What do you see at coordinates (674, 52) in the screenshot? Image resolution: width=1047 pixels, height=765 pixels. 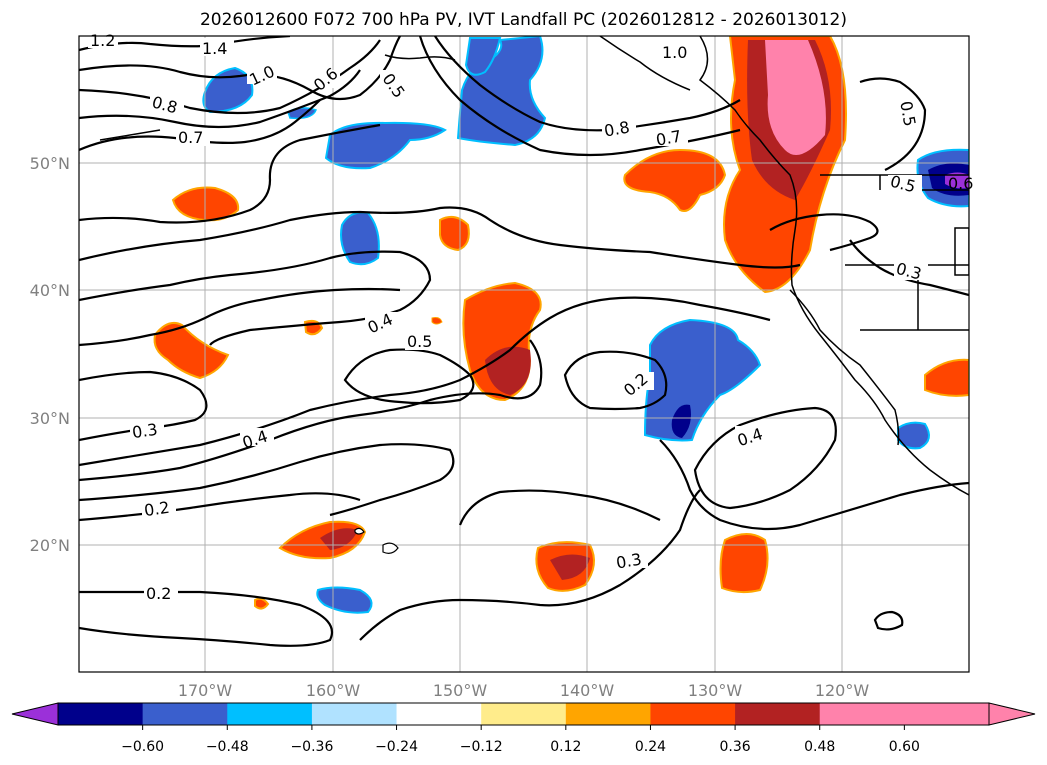 I see `contour-label: 1.0` at bounding box center [674, 52].